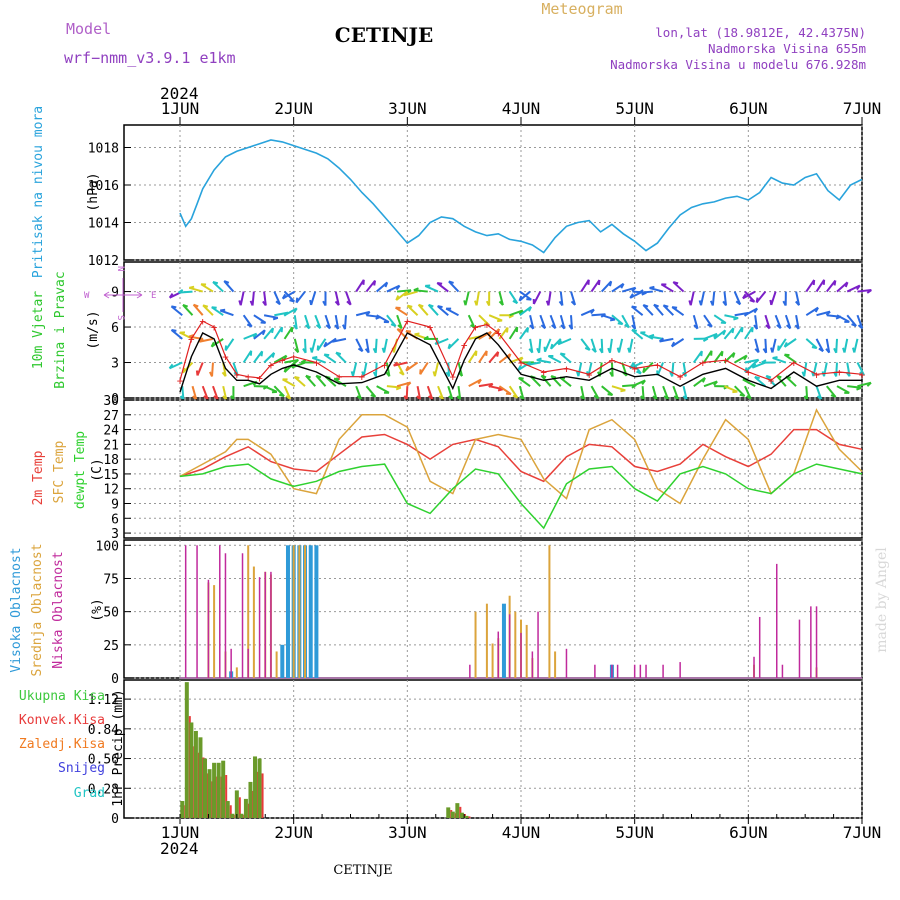  I want to click on time-label-top: 3JUN, so click(407, 108).